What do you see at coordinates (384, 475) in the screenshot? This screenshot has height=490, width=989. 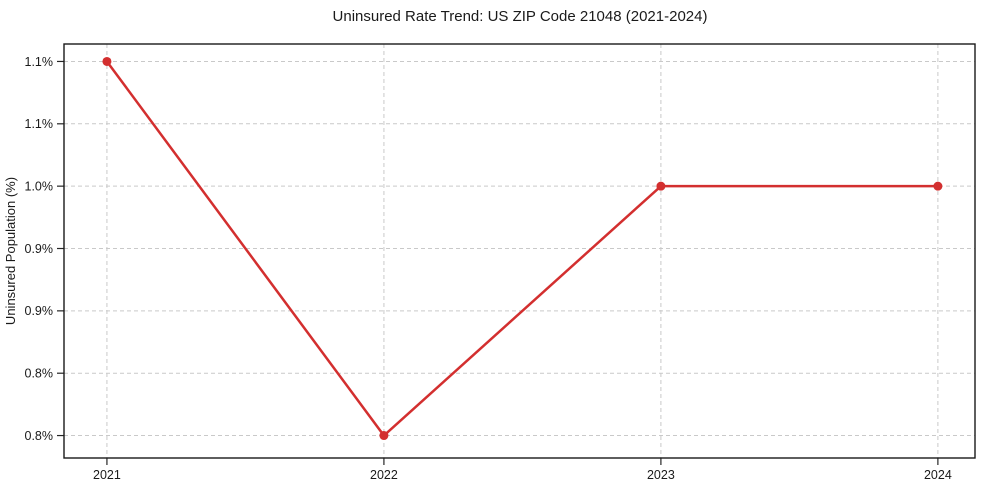 I see `x-tick-label: 2022` at bounding box center [384, 475].